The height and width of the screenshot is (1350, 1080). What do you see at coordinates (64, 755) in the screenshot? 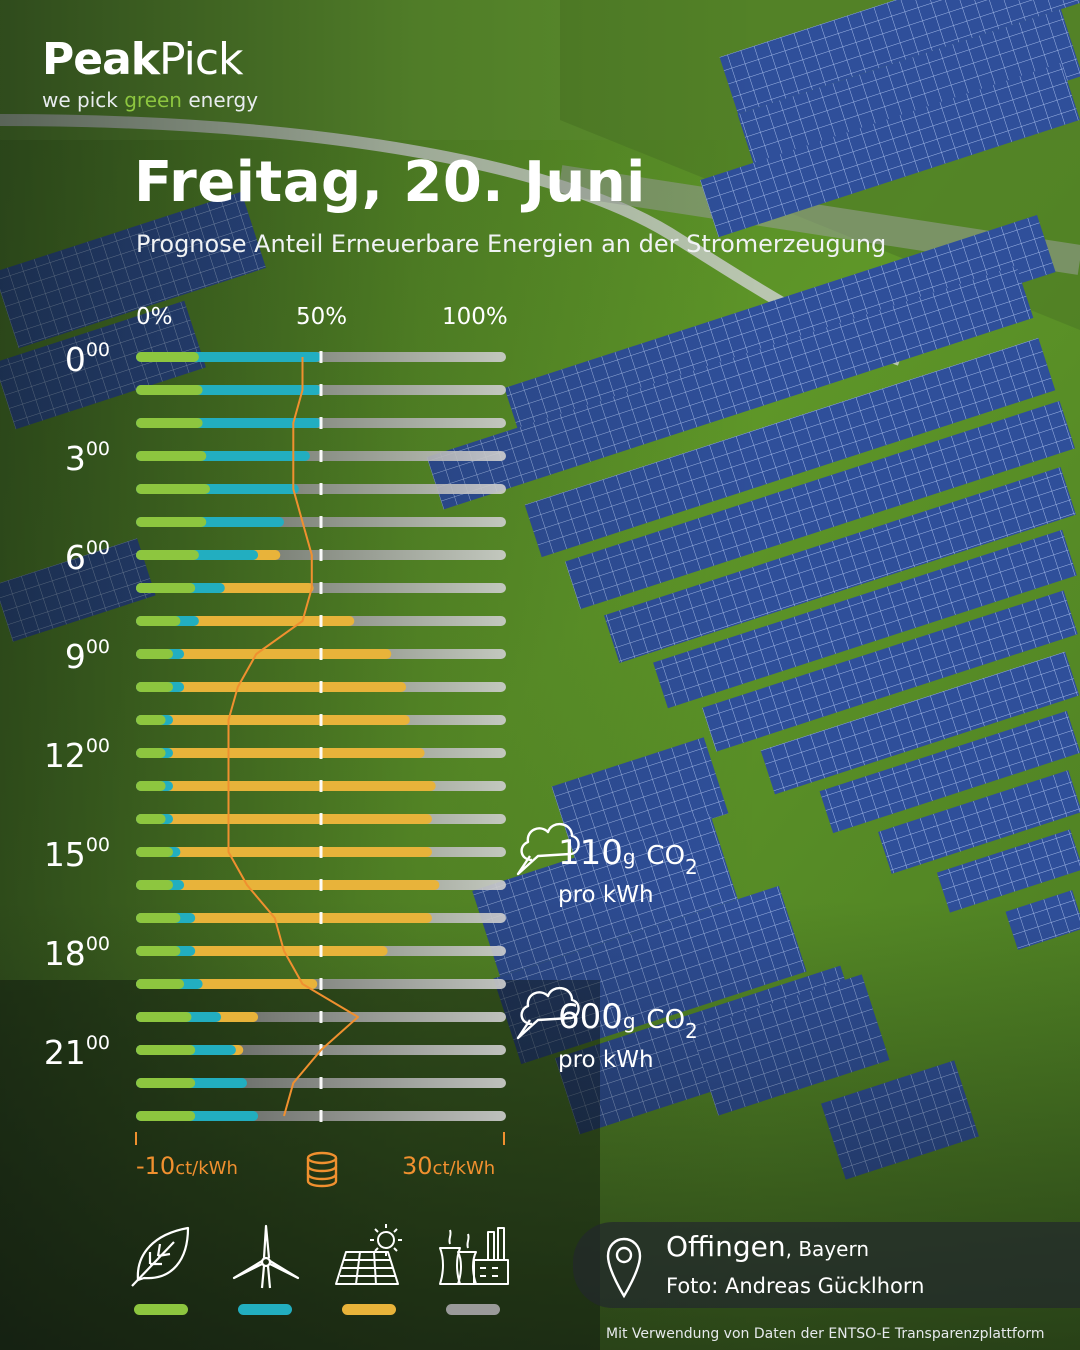
I see `hour-label-hour: 12` at bounding box center [64, 755].